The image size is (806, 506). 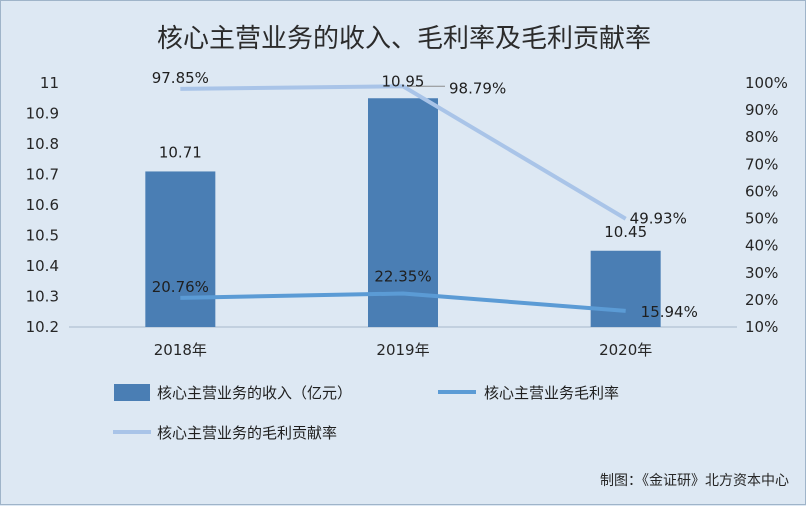 I want to click on y-left-tick-label: 10.6, so click(x=42, y=205).